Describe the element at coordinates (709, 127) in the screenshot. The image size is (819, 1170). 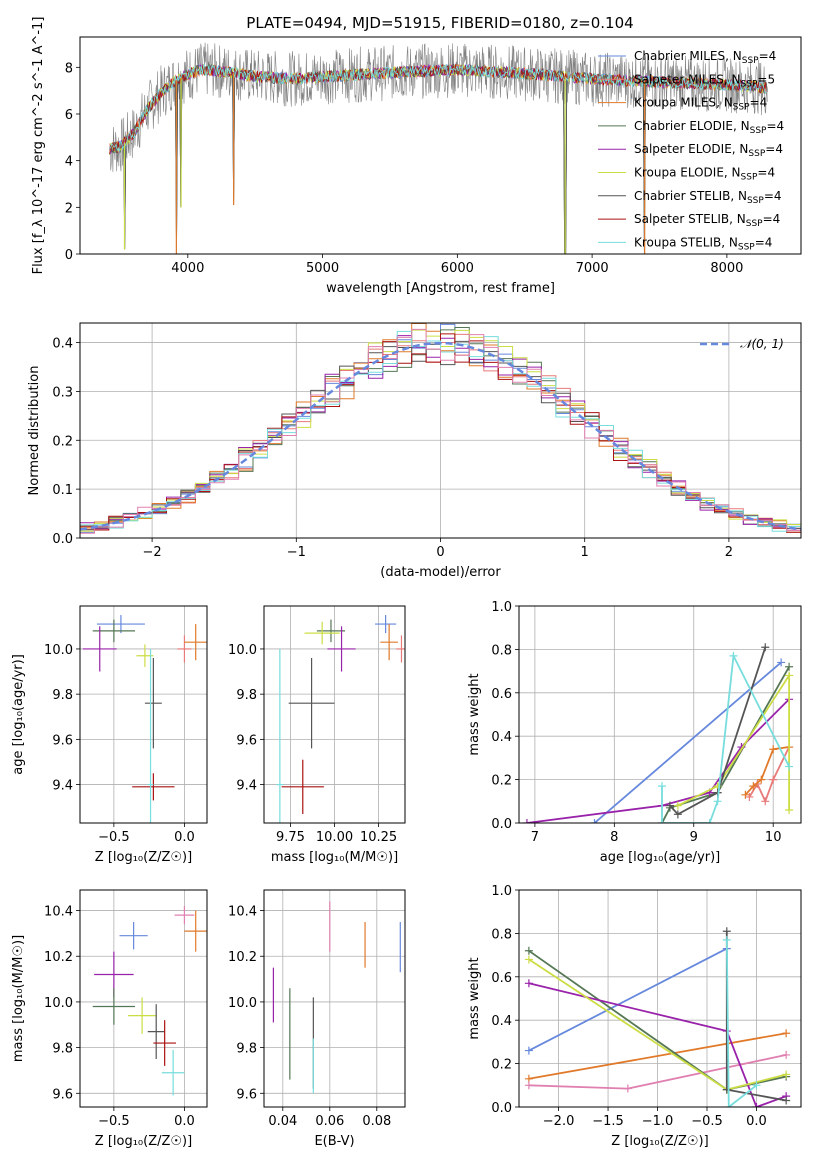
I see `legend-entry: Chabrier ELODIE, NSSP=4` at that location.